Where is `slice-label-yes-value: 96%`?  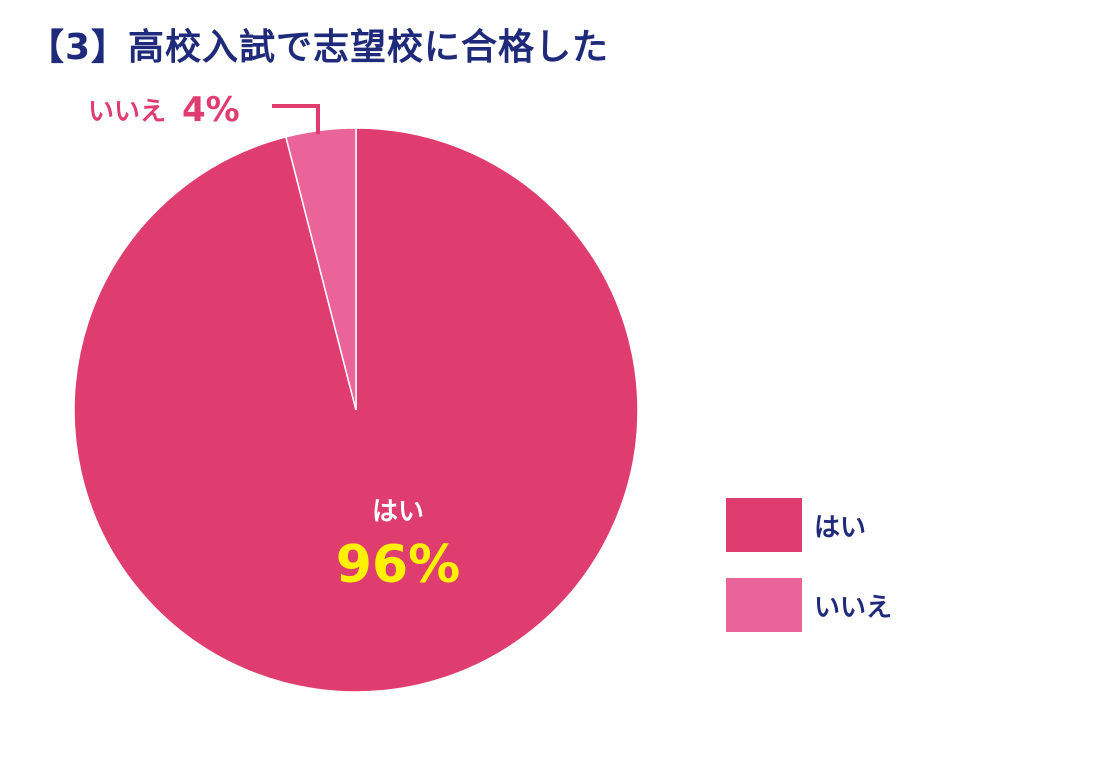 slice-label-yes-value: 96% is located at coordinates (398, 565).